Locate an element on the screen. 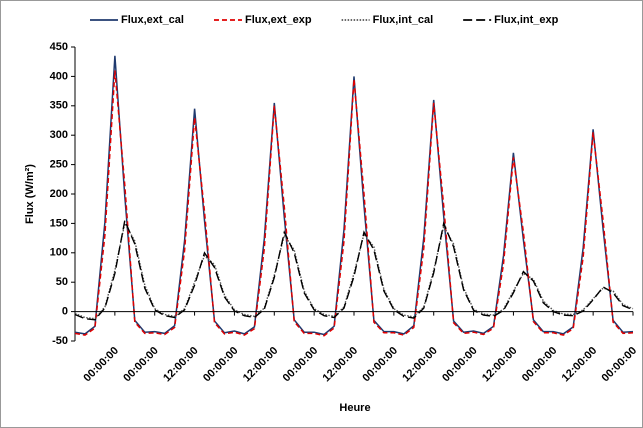 The width and height of the screenshot is (643, 428). legend-label: Flux,ext_exp is located at coordinates (278, 20).